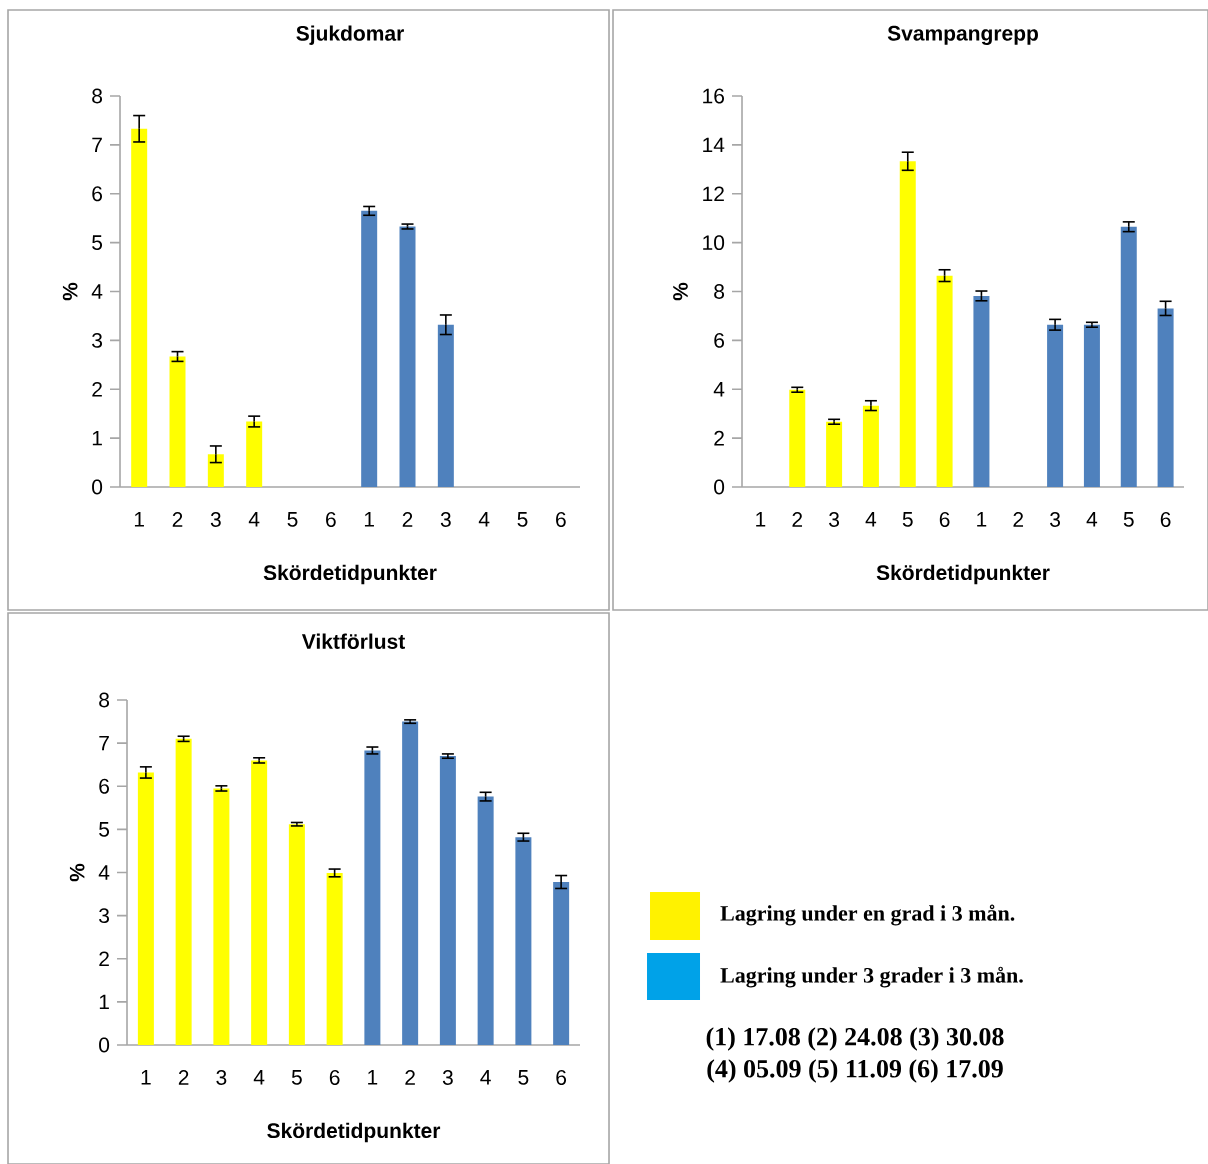  What do you see at coordinates (871, 977) in the screenshot?
I see `text: Lagring under 3 grader i 3 mån.` at bounding box center [871, 977].